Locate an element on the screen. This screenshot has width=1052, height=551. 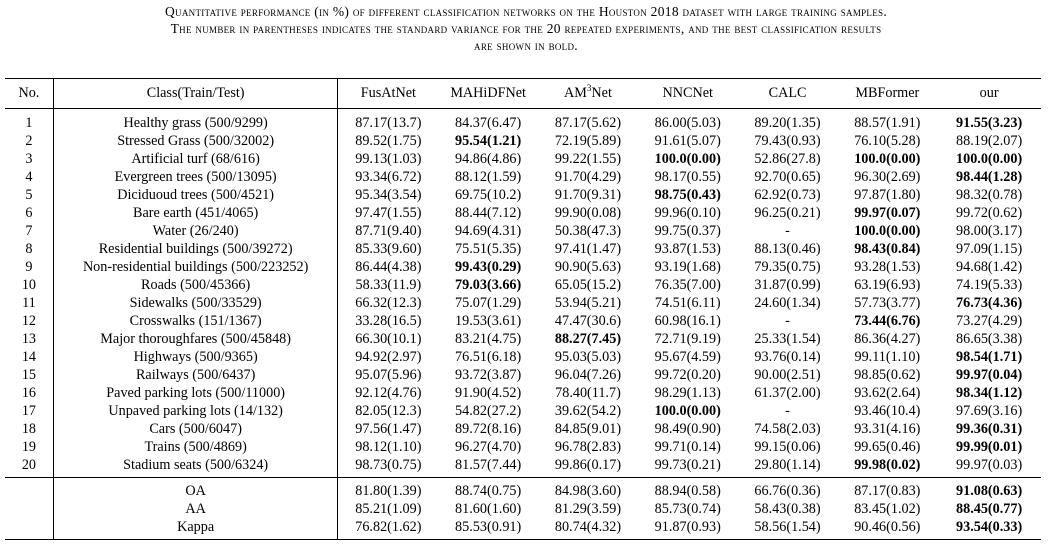
row-number: 18 is located at coordinates (29, 429).